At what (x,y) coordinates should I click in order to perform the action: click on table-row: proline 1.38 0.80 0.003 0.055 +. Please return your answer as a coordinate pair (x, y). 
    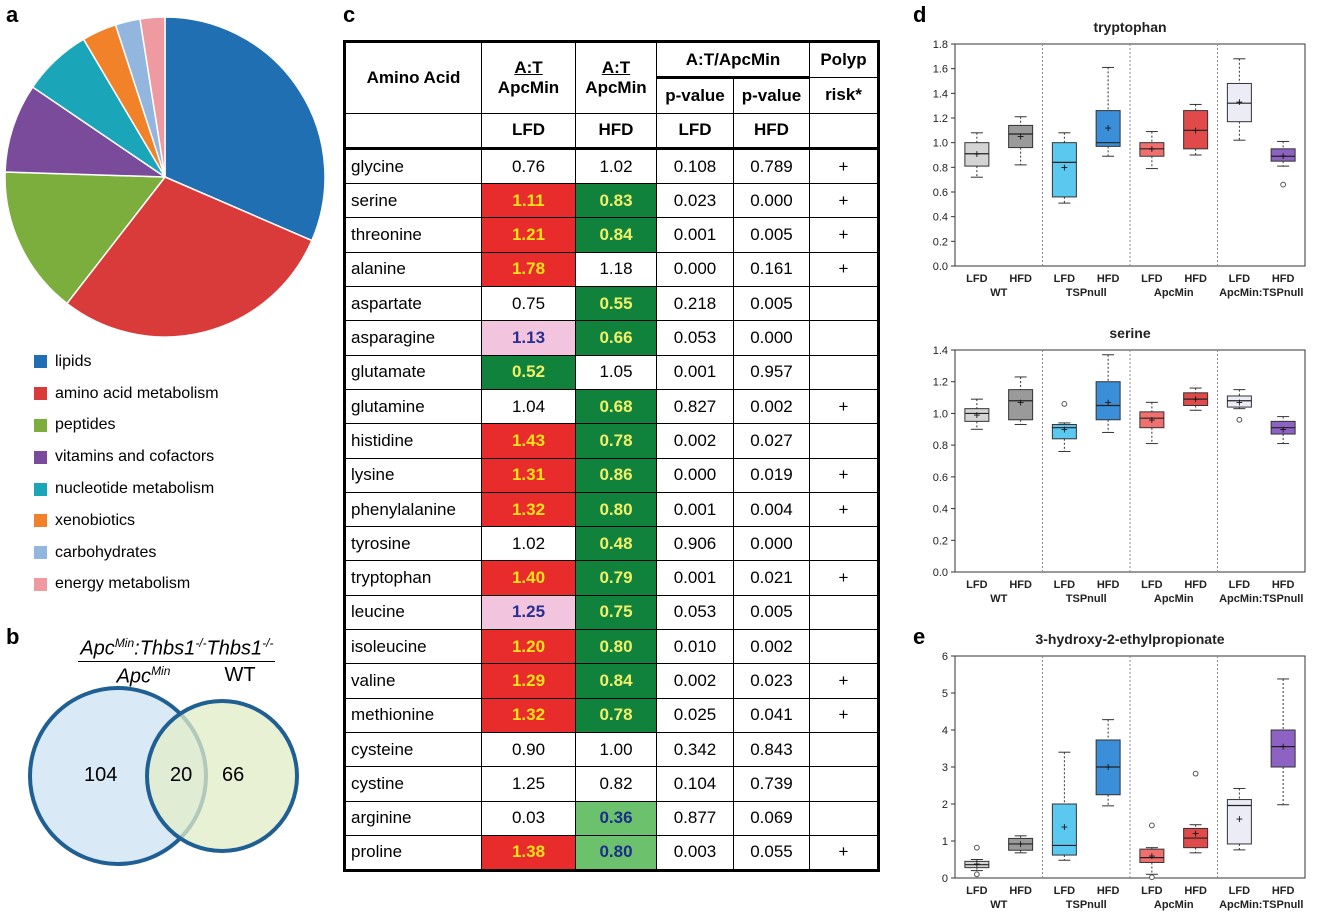
    Looking at the image, I should click on (611, 853).